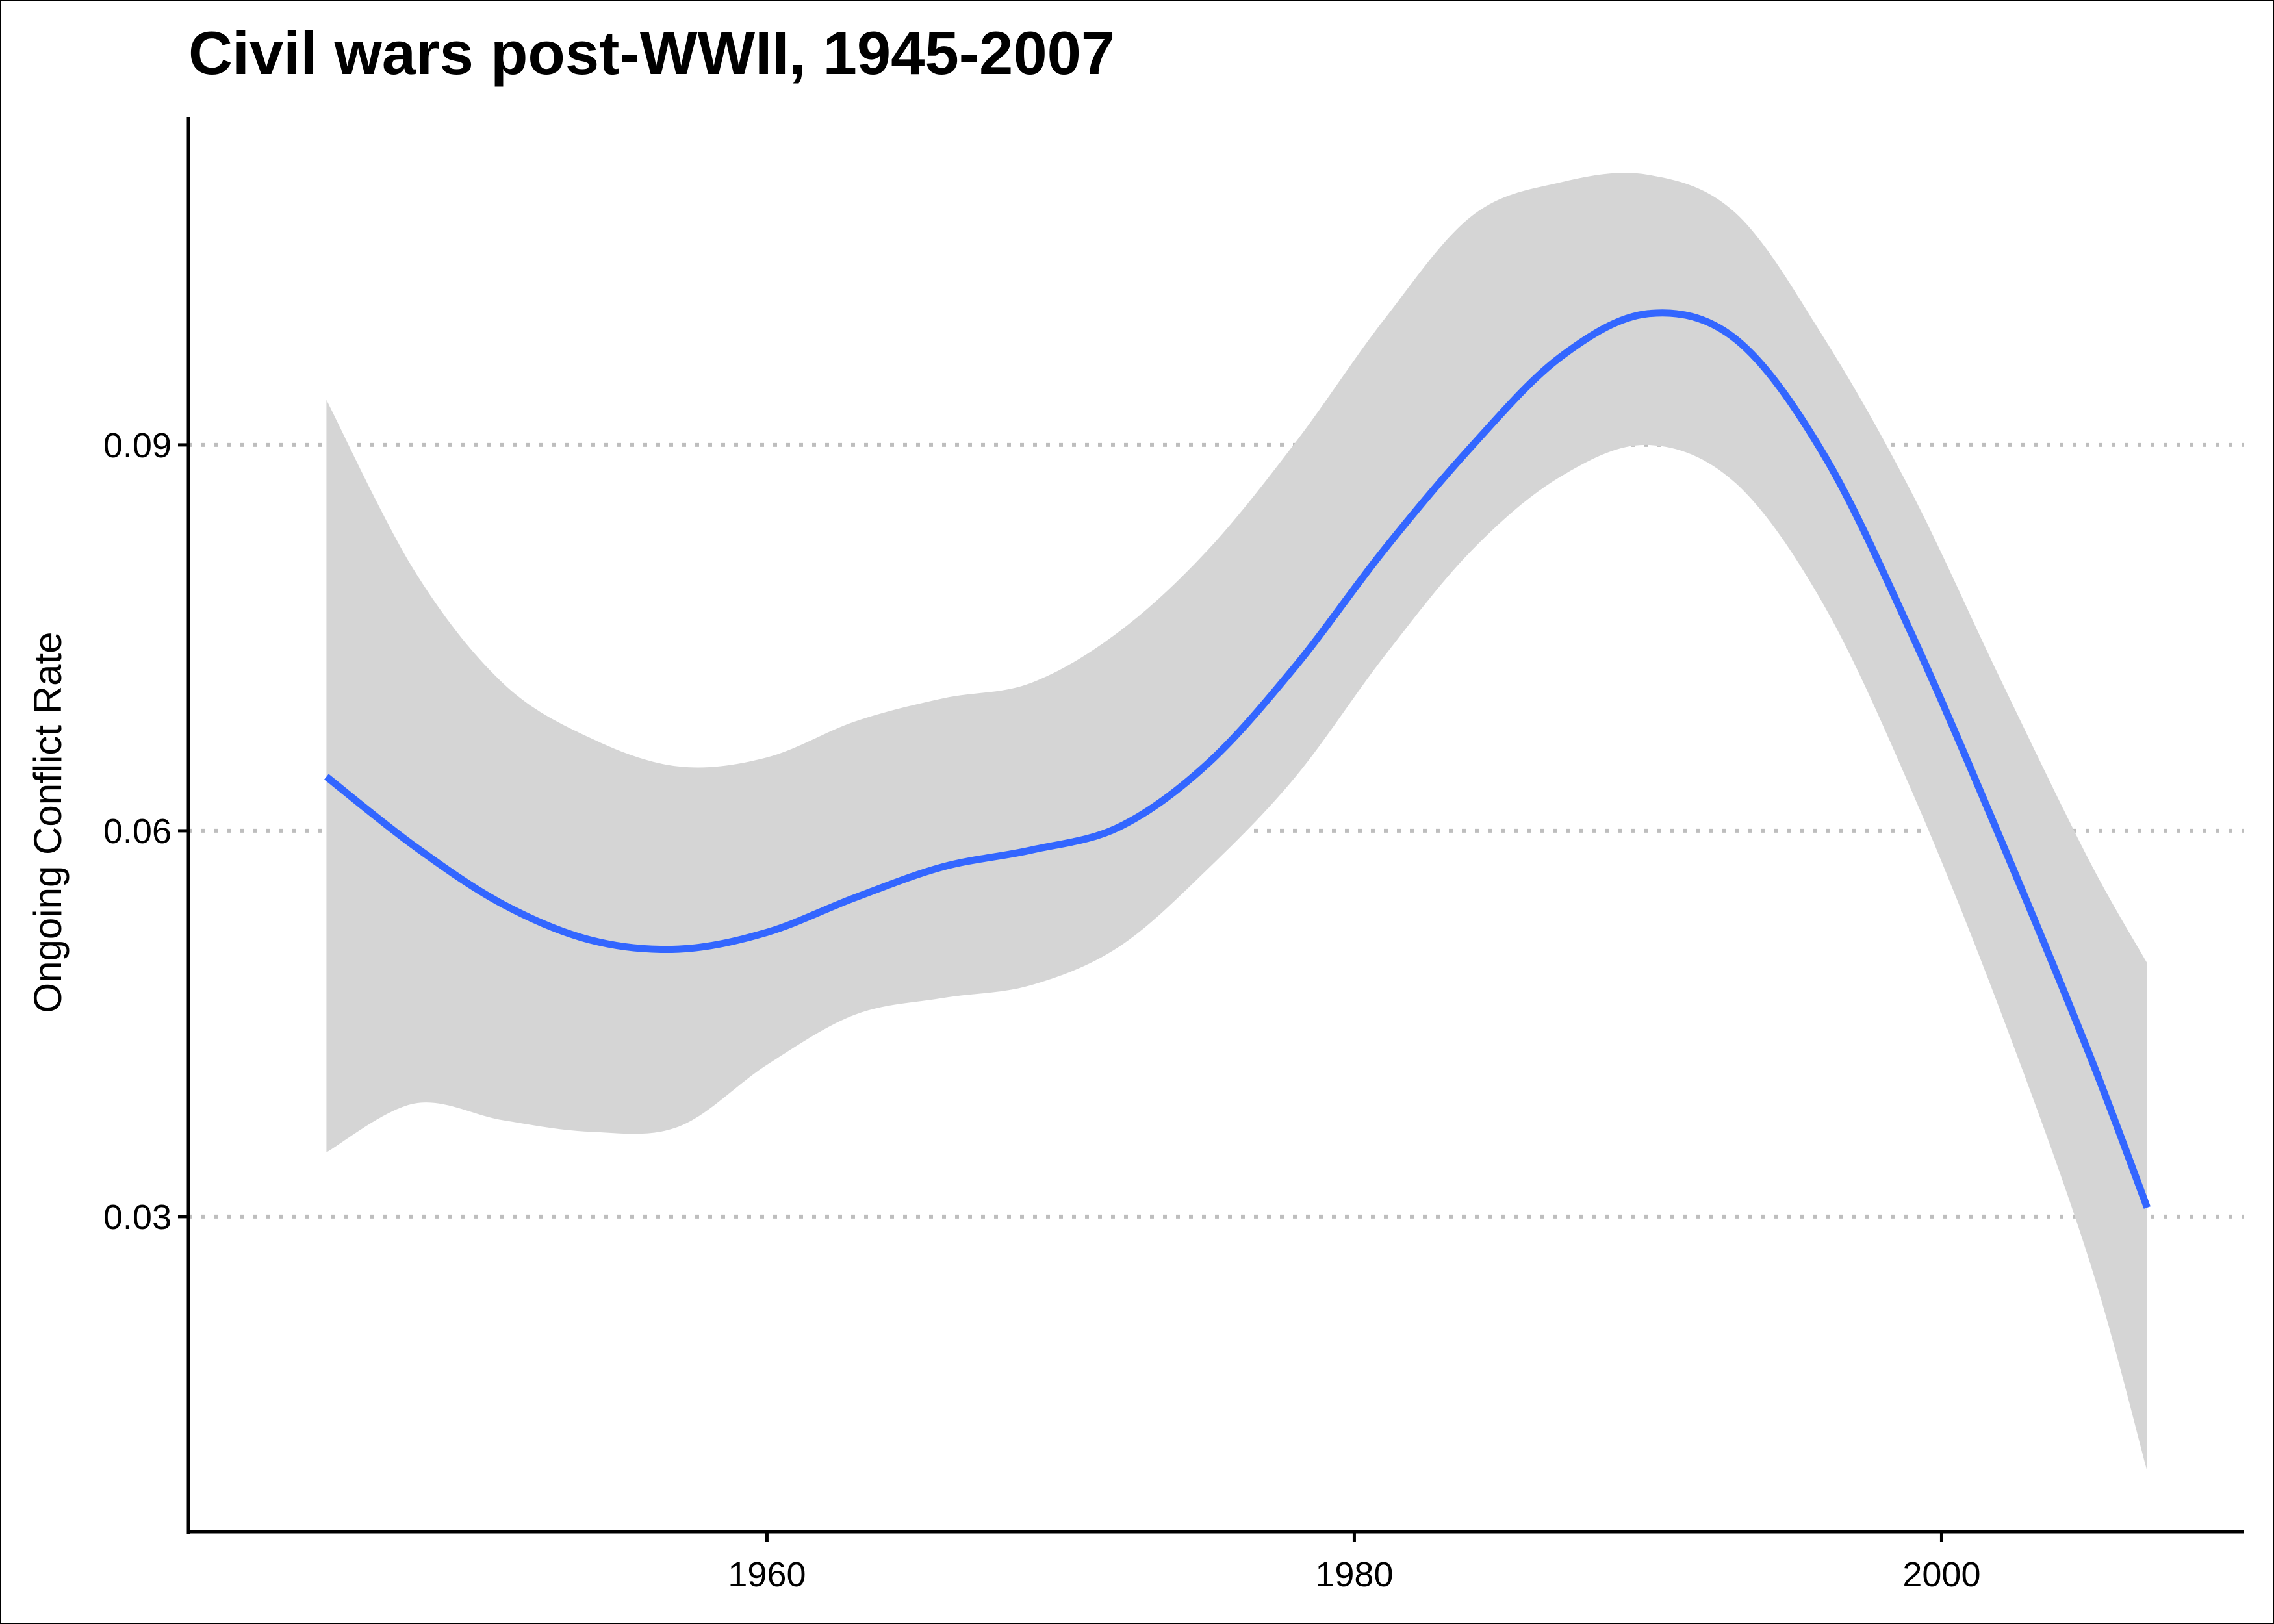  What do you see at coordinates (137, 445) in the screenshot?
I see `y-tick-label: 0.09` at bounding box center [137, 445].